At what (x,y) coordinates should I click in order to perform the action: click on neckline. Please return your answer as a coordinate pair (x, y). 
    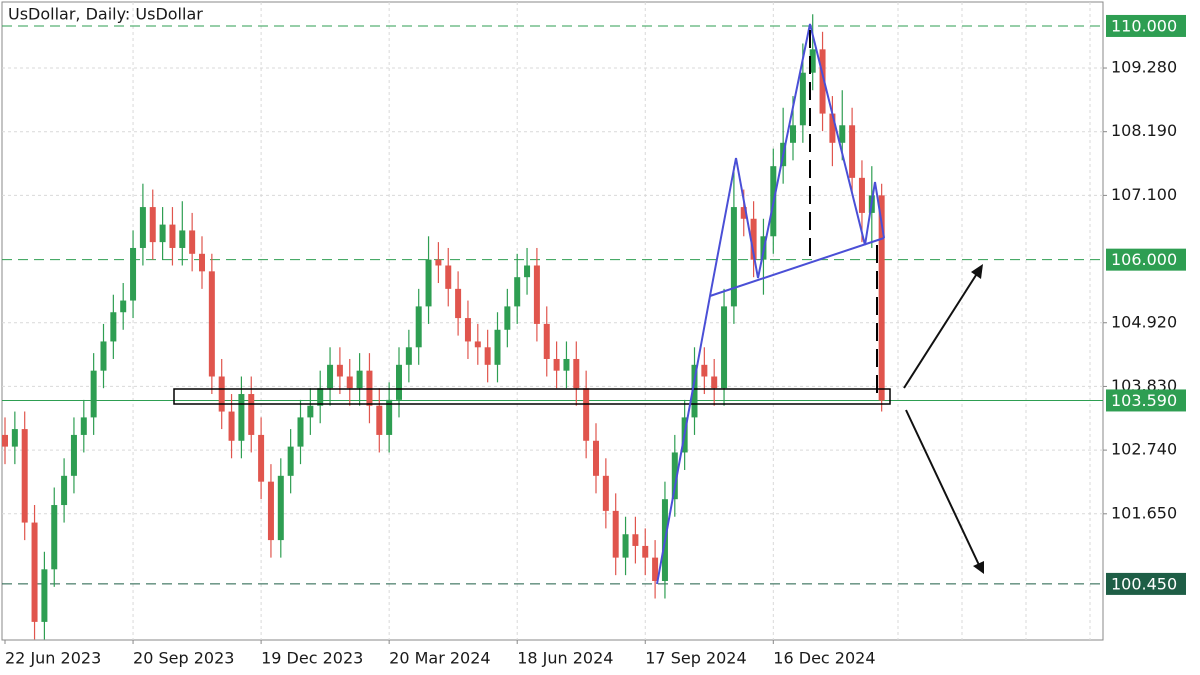
    Looking at the image, I should click on (797, 267).